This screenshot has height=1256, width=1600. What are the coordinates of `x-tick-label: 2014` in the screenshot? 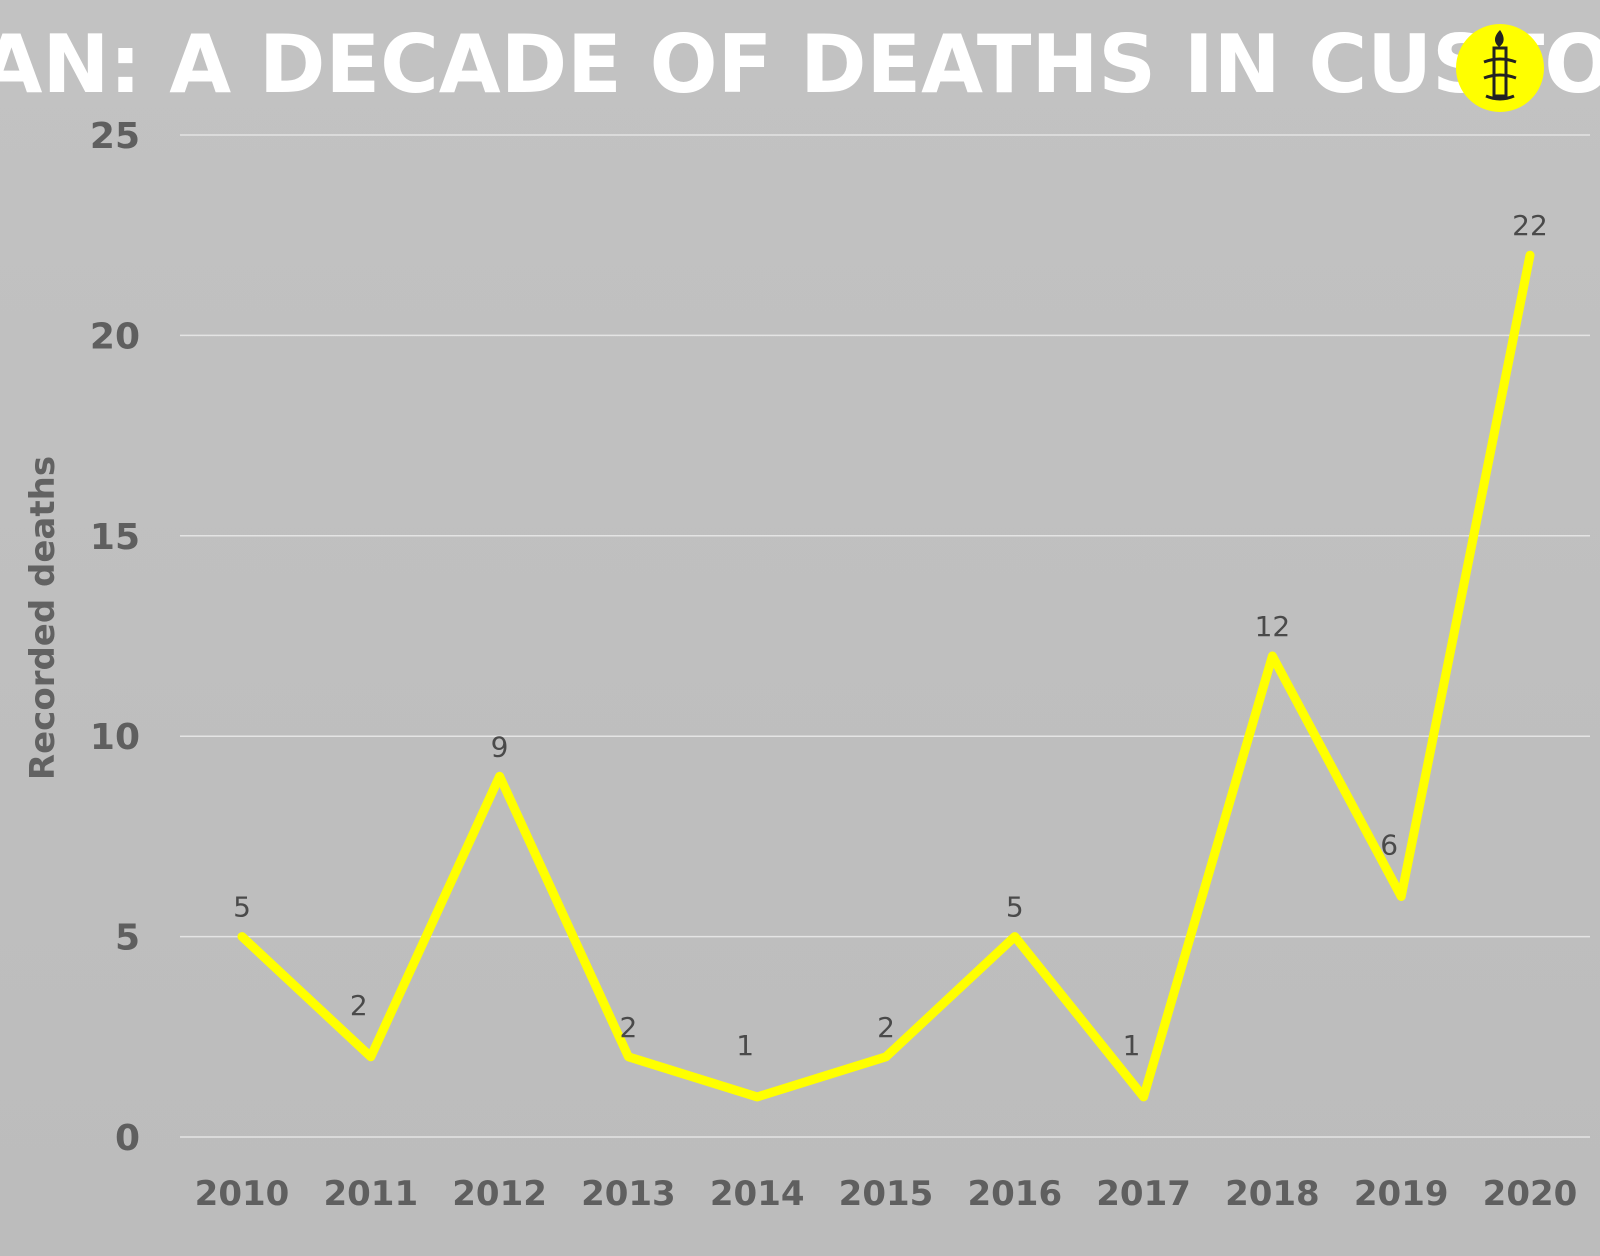 It's located at (757, 1194).